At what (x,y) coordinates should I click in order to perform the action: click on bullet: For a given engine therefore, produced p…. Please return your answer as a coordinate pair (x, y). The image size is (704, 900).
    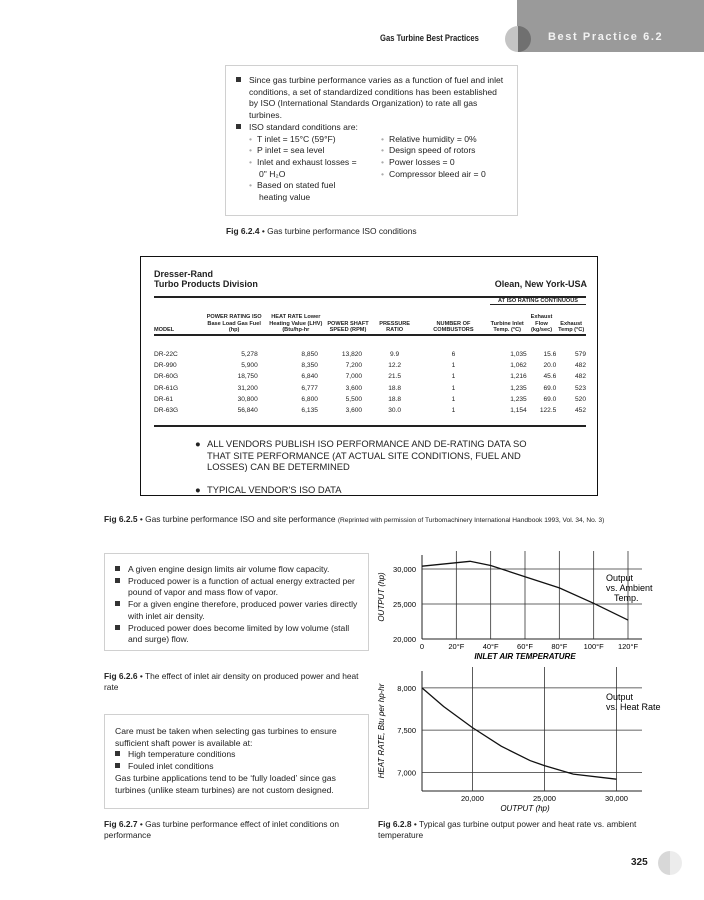
    Looking at the image, I should click on (236, 610).